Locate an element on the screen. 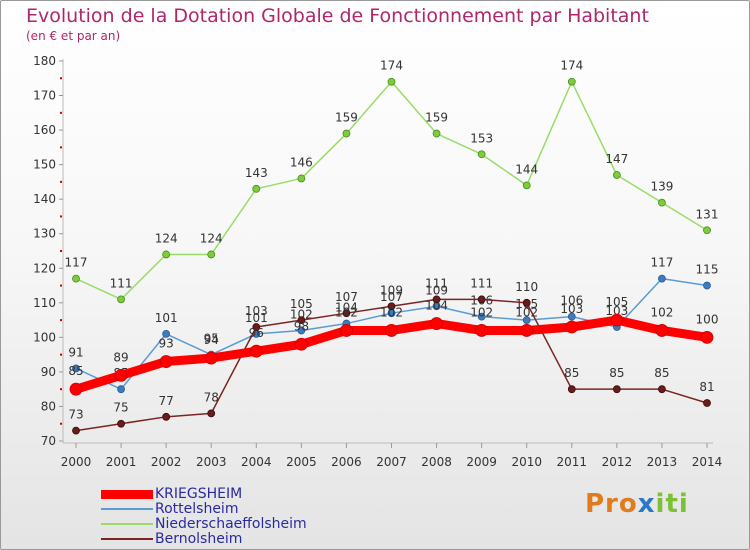  data-label-rottelsheim: 104 is located at coordinates (346, 308).